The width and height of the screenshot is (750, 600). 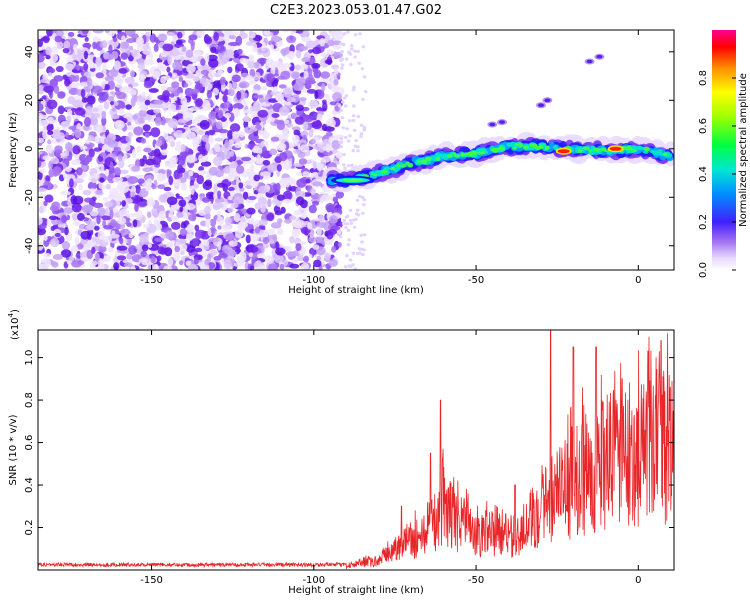 What do you see at coordinates (356, 290) in the screenshot?
I see `spectrogram-x-label: Height of straight line (km)` at bounding box center [356, 290].